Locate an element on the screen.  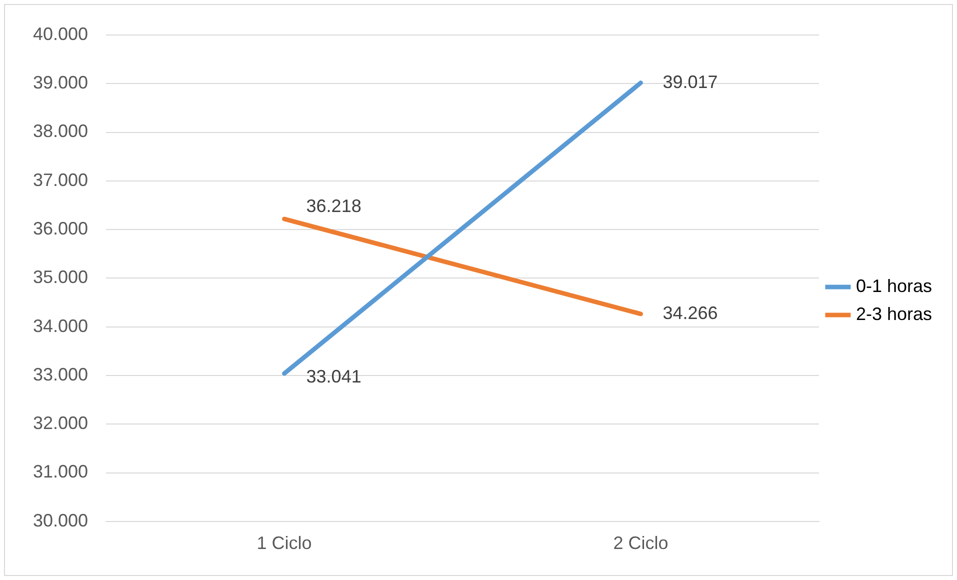
y-tick-label: 34.000 is located at coordinates (60, 326).